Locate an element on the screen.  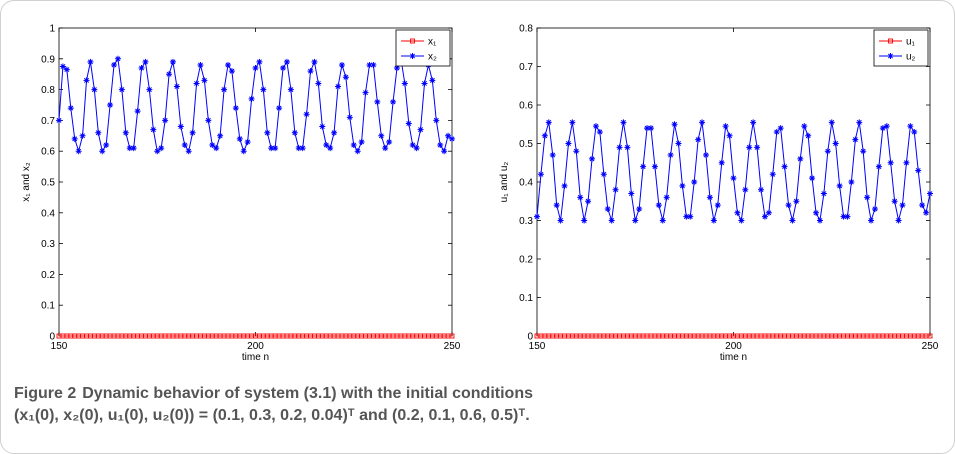
legend is located at coordinates (423, 48).